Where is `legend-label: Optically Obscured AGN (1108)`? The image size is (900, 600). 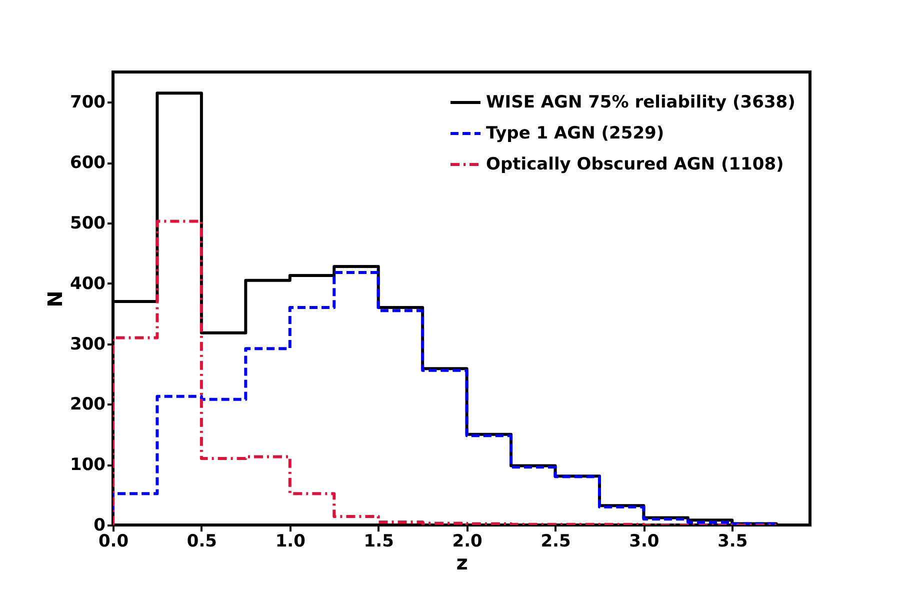
legend-label: Optically Obscured AGN (1108) is located at coordinates (635, 164).